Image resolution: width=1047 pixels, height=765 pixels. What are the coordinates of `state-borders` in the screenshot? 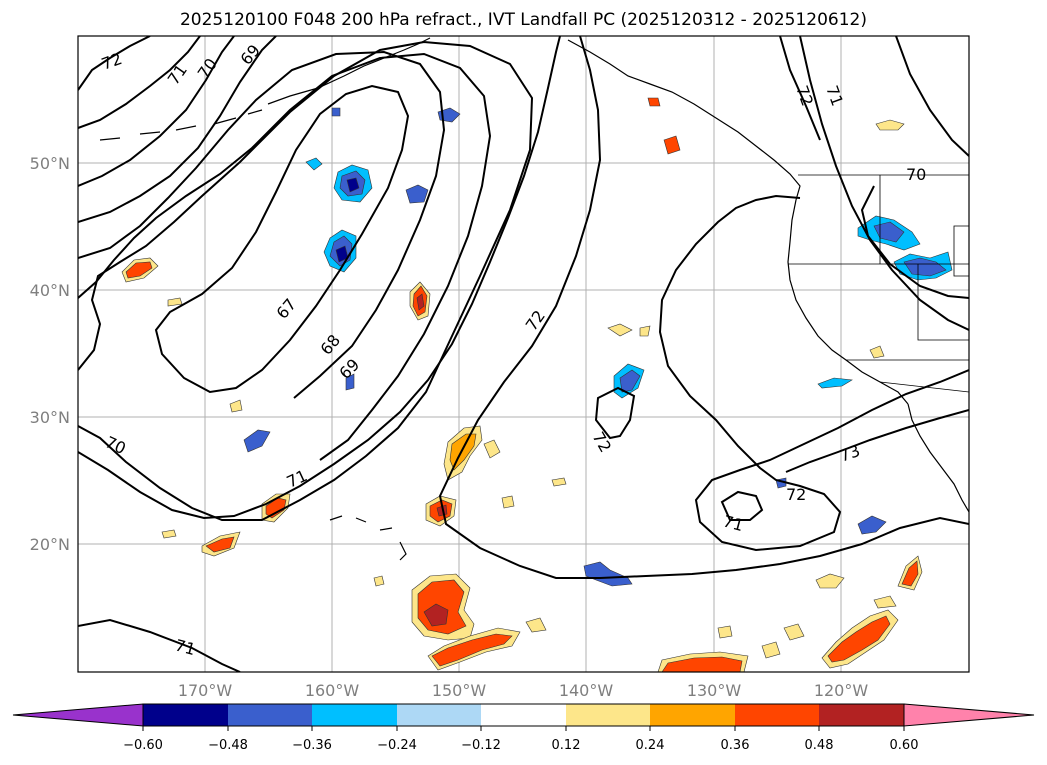 It's located at (878, 287).